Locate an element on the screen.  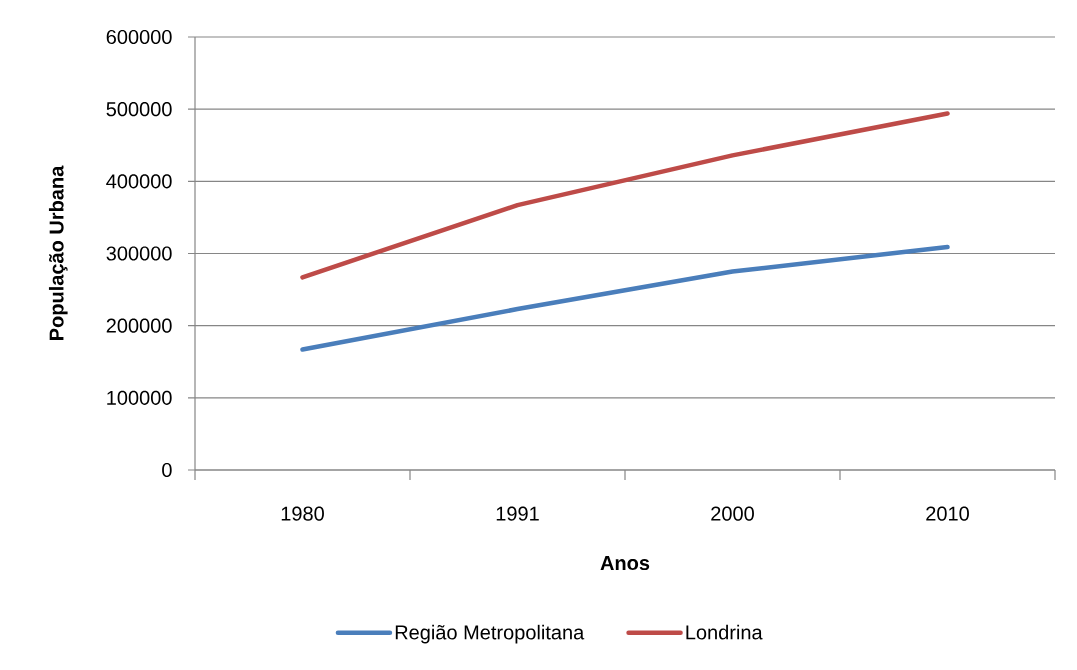
x-tick-label: 2000 is located at coordinates (732, 513).